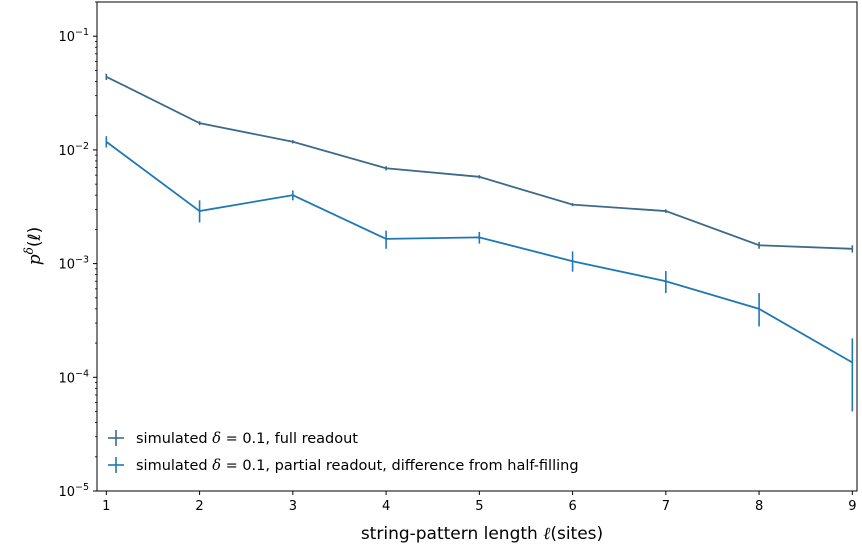 The width and height of the screenshot is (862, 556). I want to click on x-tick-label: 6, so click(572, 506).